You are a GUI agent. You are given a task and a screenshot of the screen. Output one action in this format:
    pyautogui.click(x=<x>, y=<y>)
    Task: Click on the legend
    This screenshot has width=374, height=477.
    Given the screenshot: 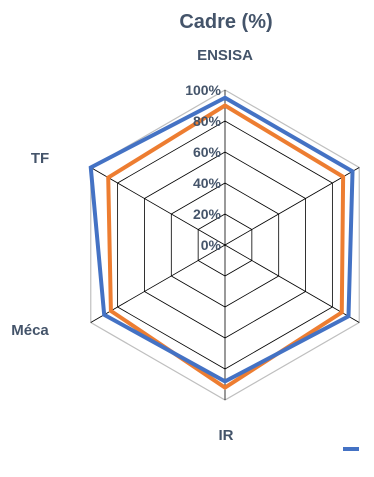 What is the action you would take?
    pyautogui.click(x=351, y=449)
    